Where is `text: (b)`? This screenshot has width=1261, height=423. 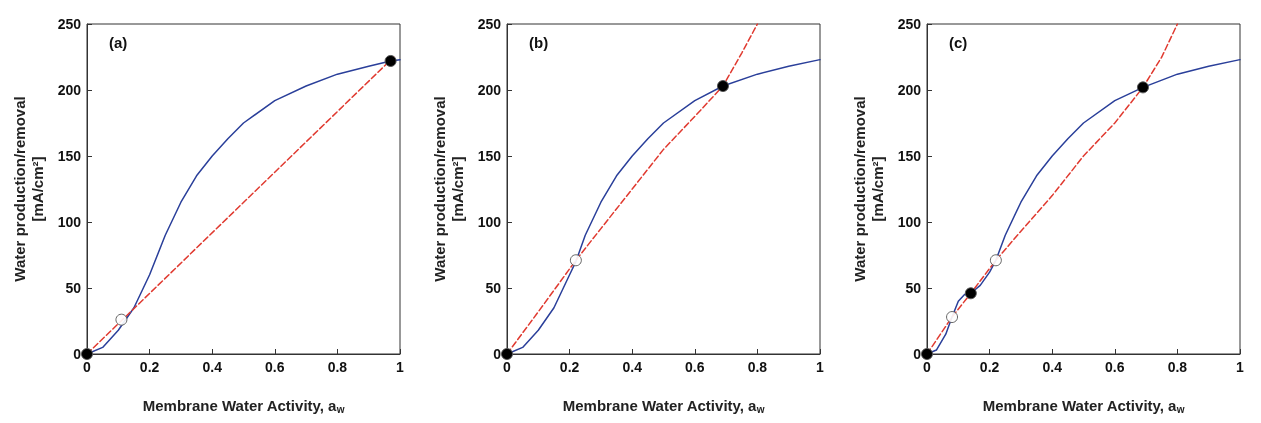 text: (b) is located at coordinates (539, 42).